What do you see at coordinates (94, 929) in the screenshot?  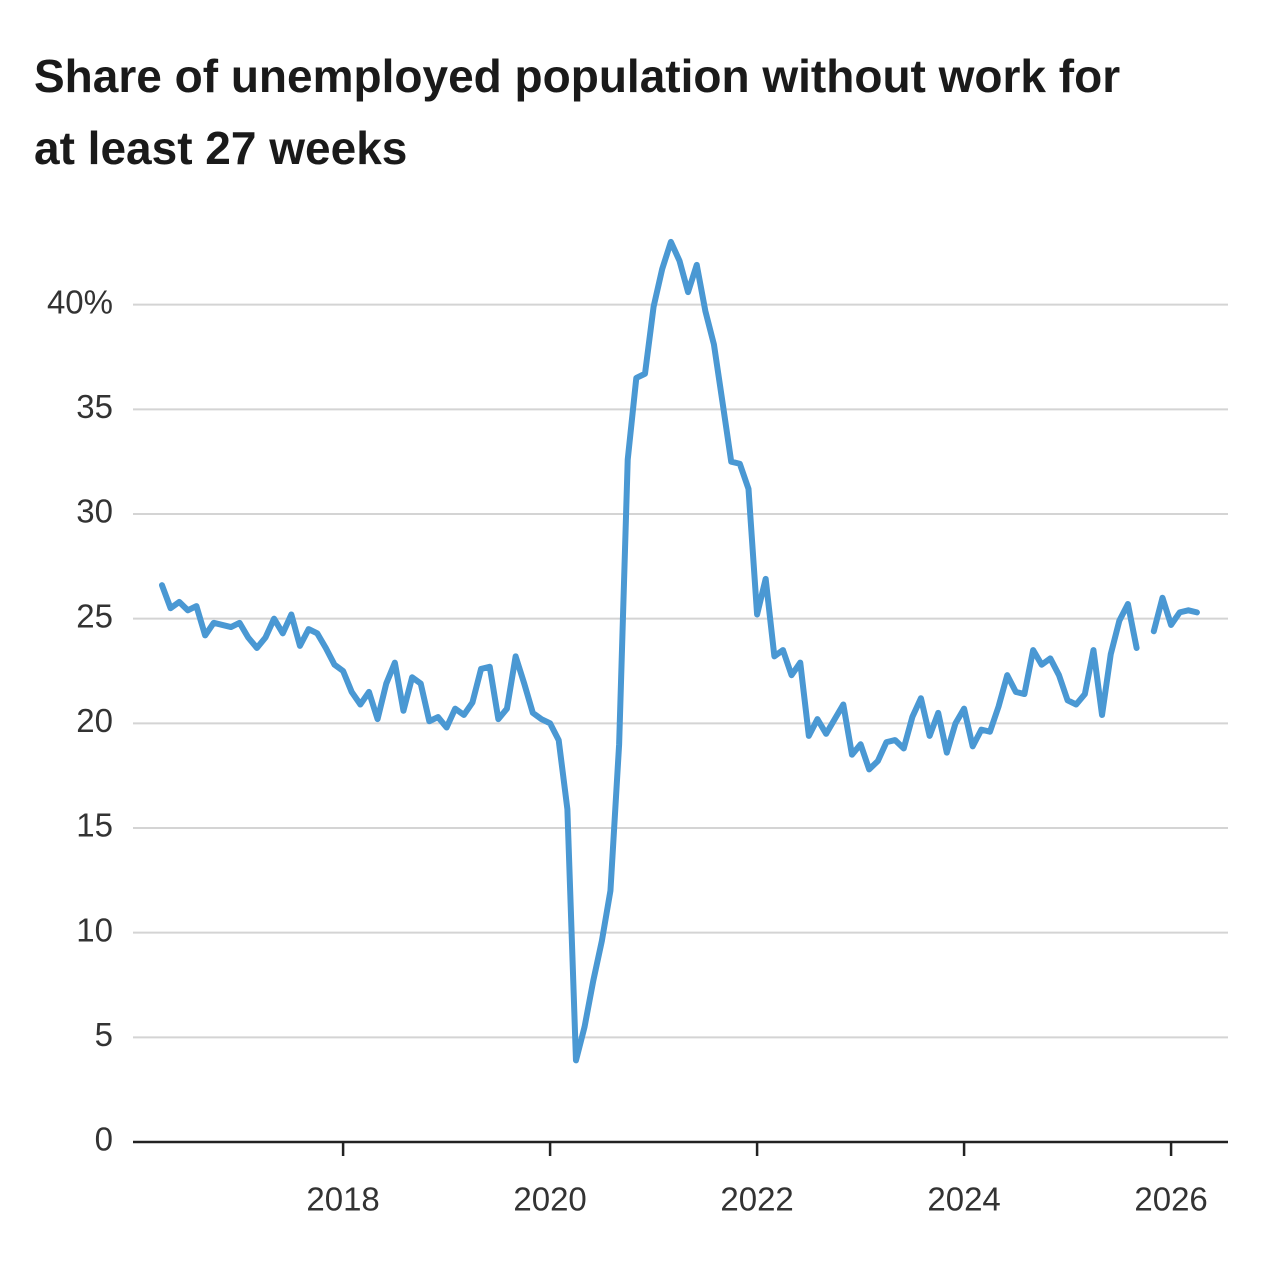 I see `y-tick-label: 10` at bounding box center [94, 929].